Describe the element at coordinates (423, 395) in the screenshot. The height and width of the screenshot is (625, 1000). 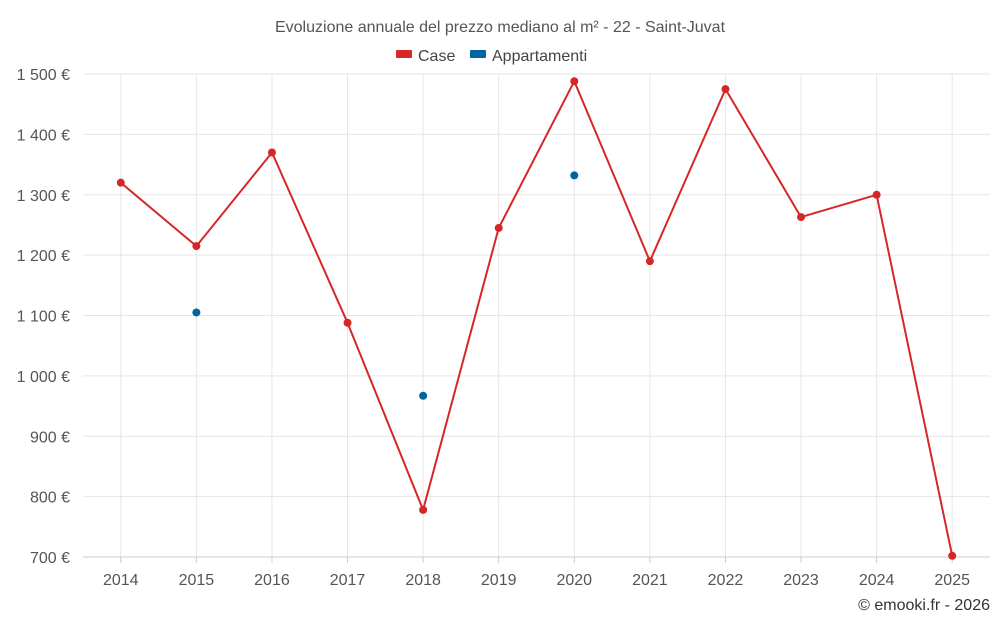
I see `data-point-appartamenti-2018` at that location.